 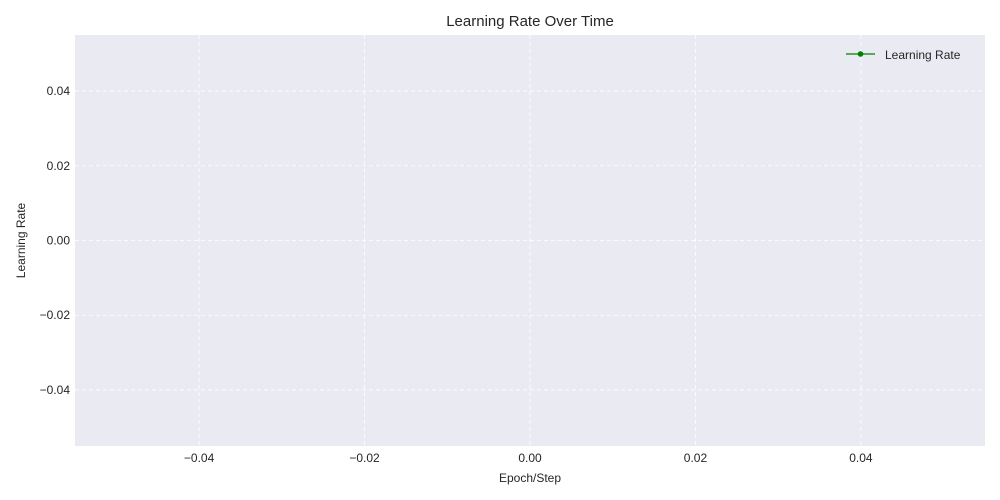 I want to click on x-tick-label: −0.02, so click(x=364, y=458).